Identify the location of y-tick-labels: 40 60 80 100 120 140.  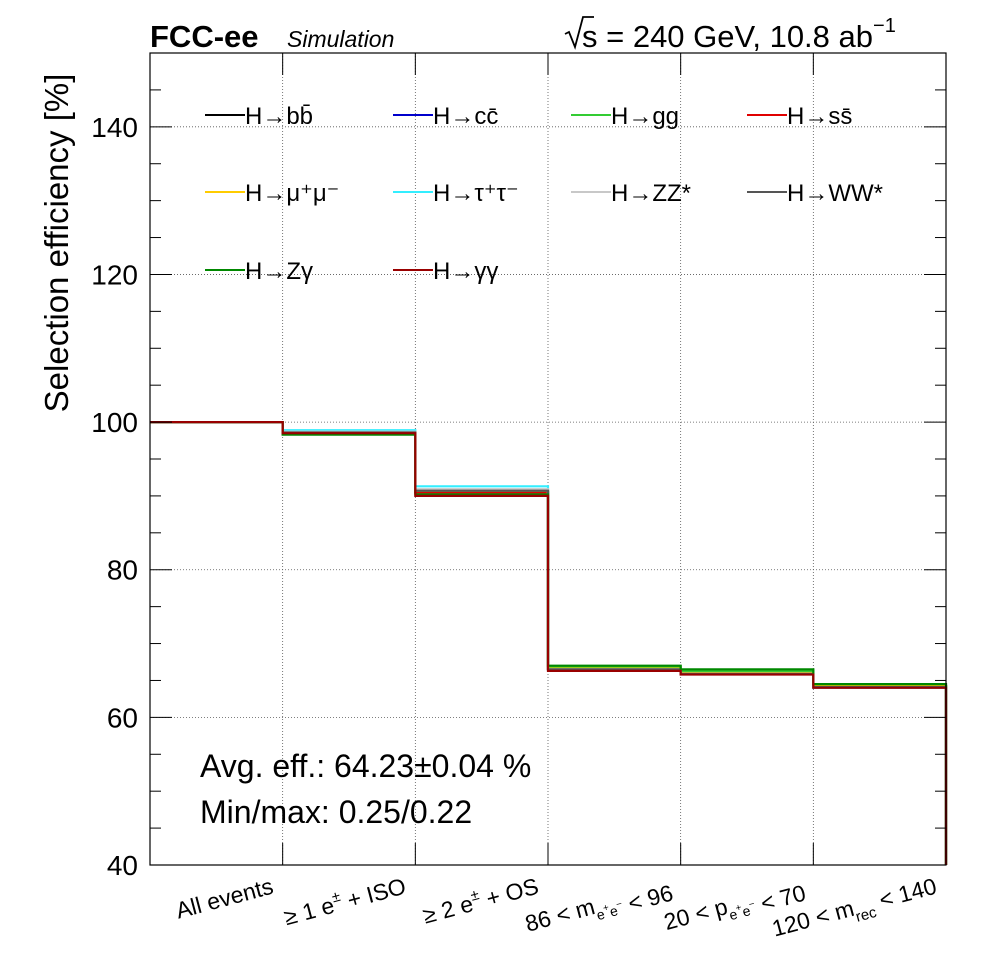
(114, 496).